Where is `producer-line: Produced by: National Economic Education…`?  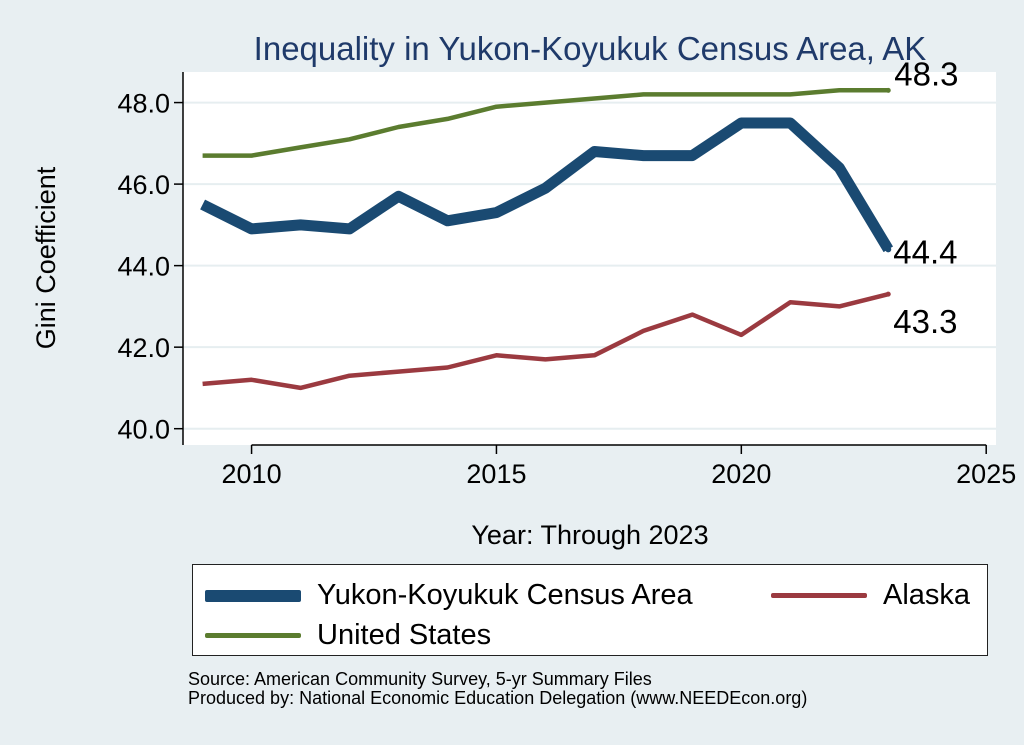 producer-line: Produced by: National Economic Education… is located at coordinates (498, 698).